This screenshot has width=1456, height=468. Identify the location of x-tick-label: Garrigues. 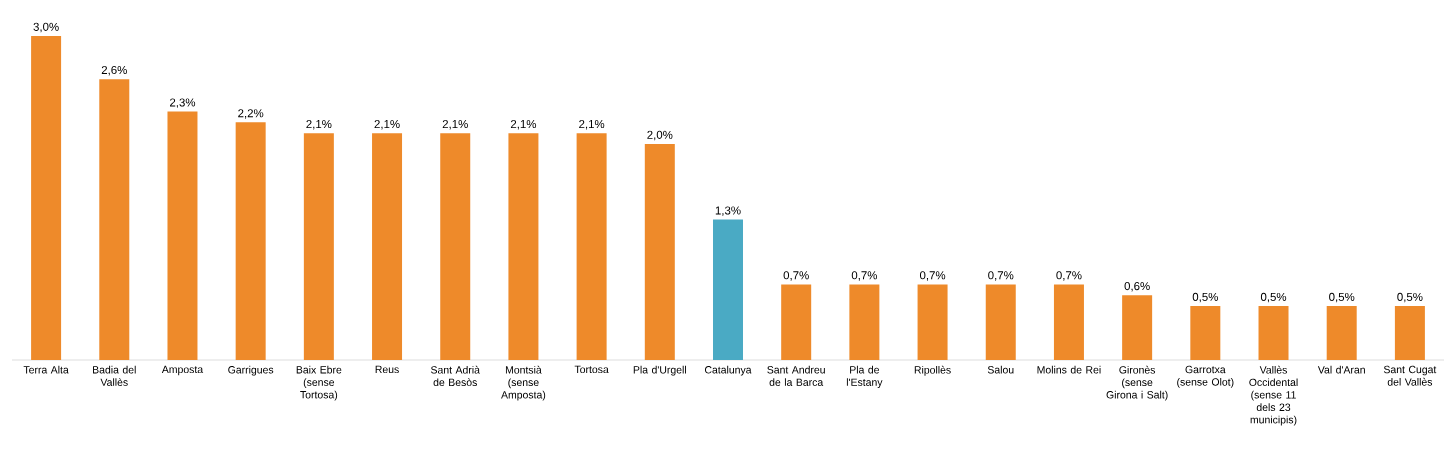
(251, 370).